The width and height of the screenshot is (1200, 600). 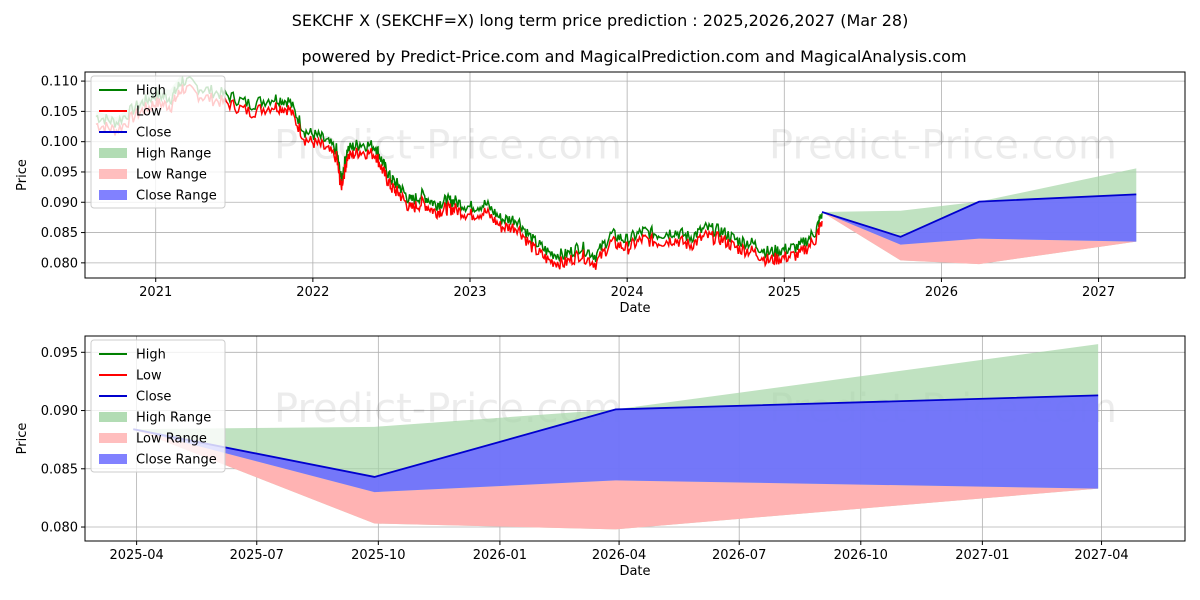 What do you see at coordinates (941, 292) in the screenshot?
I see `x-tick-label: 2026` at bounding box center [941, 292].